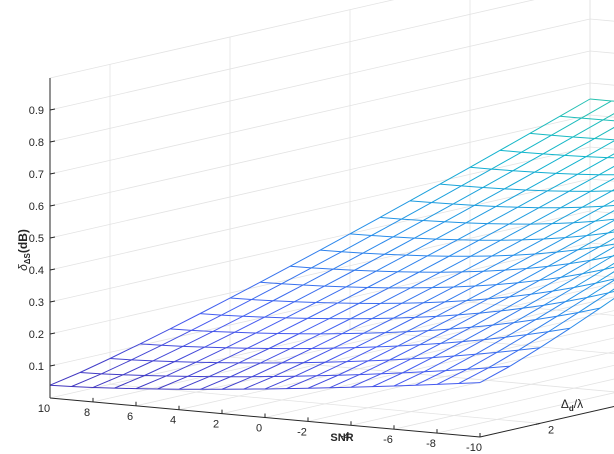  Describe the element at coordinates (388, 440) in the screenshot. I see `x-tick-label: -6` at that location.